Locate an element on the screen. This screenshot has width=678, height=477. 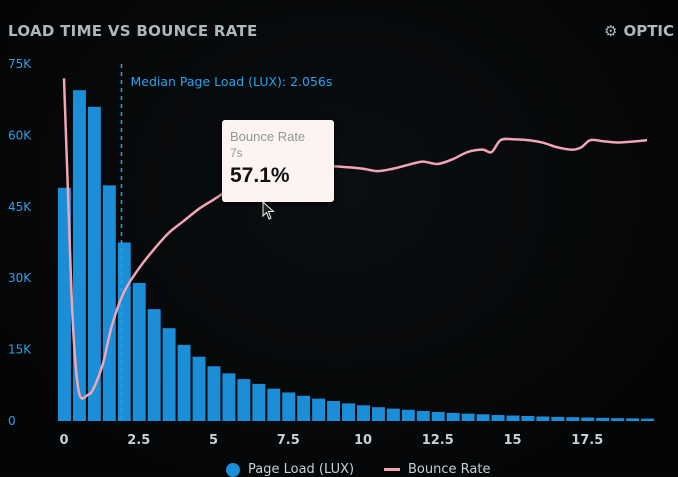
legend-marker-page-load is located at coordinates (233, 469).